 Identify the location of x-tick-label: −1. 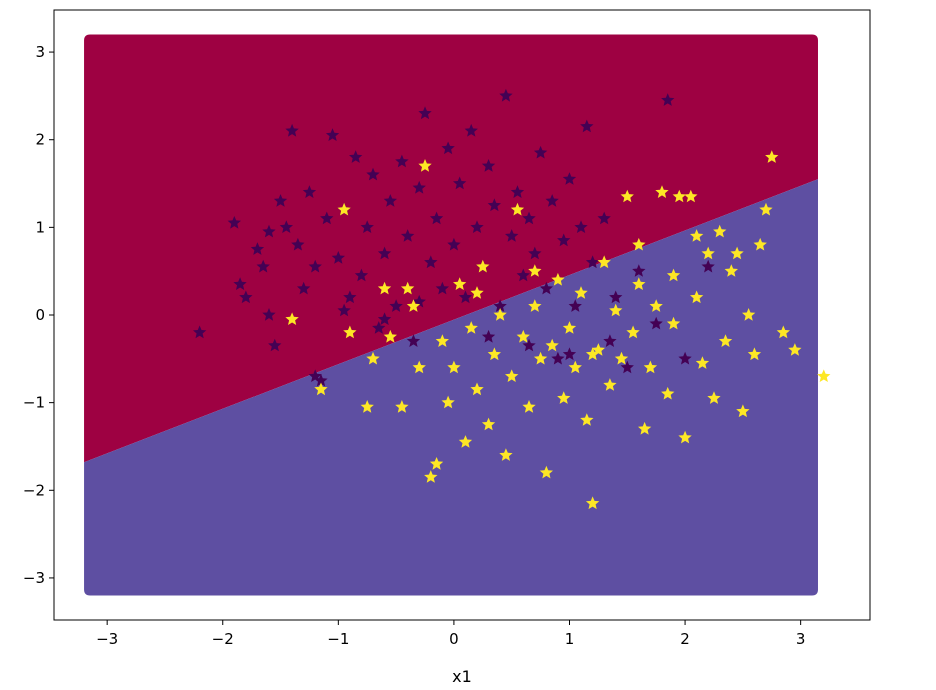
(338, 639).